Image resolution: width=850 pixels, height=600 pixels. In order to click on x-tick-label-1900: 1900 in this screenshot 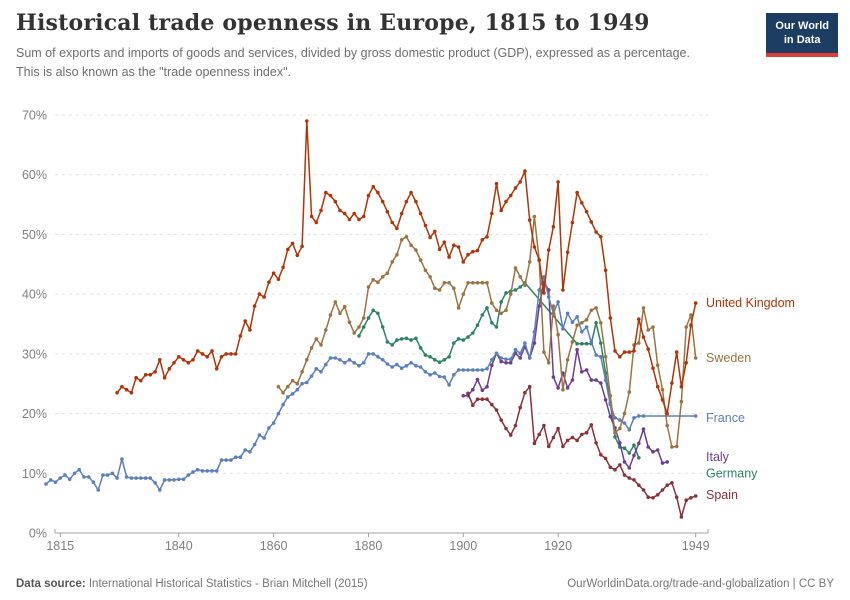, I will do `click(463, 546)`.